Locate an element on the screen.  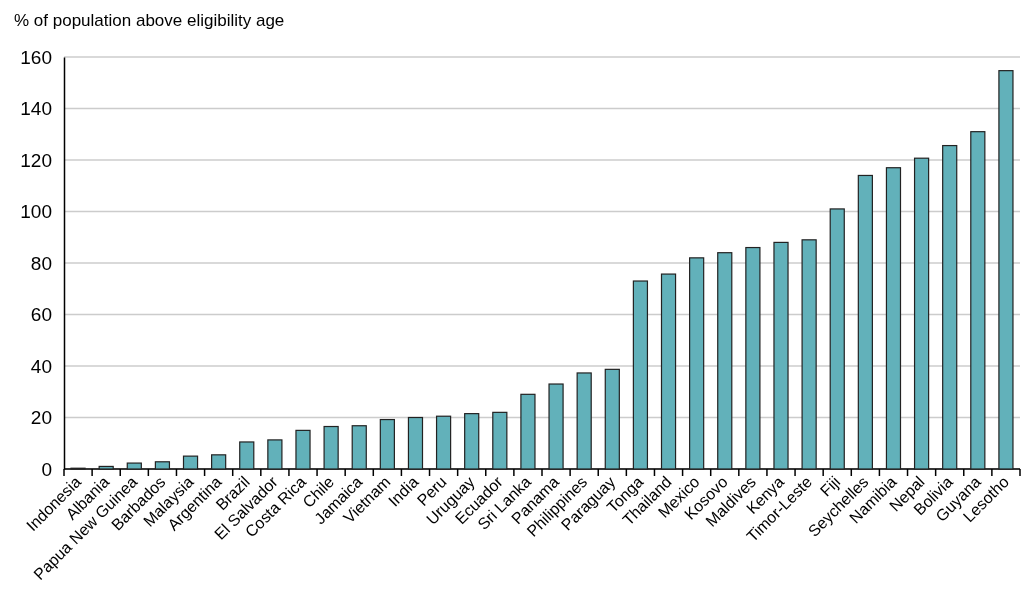
y-axis-title: % of population above eligibility age is located at coordinates (149, 20).